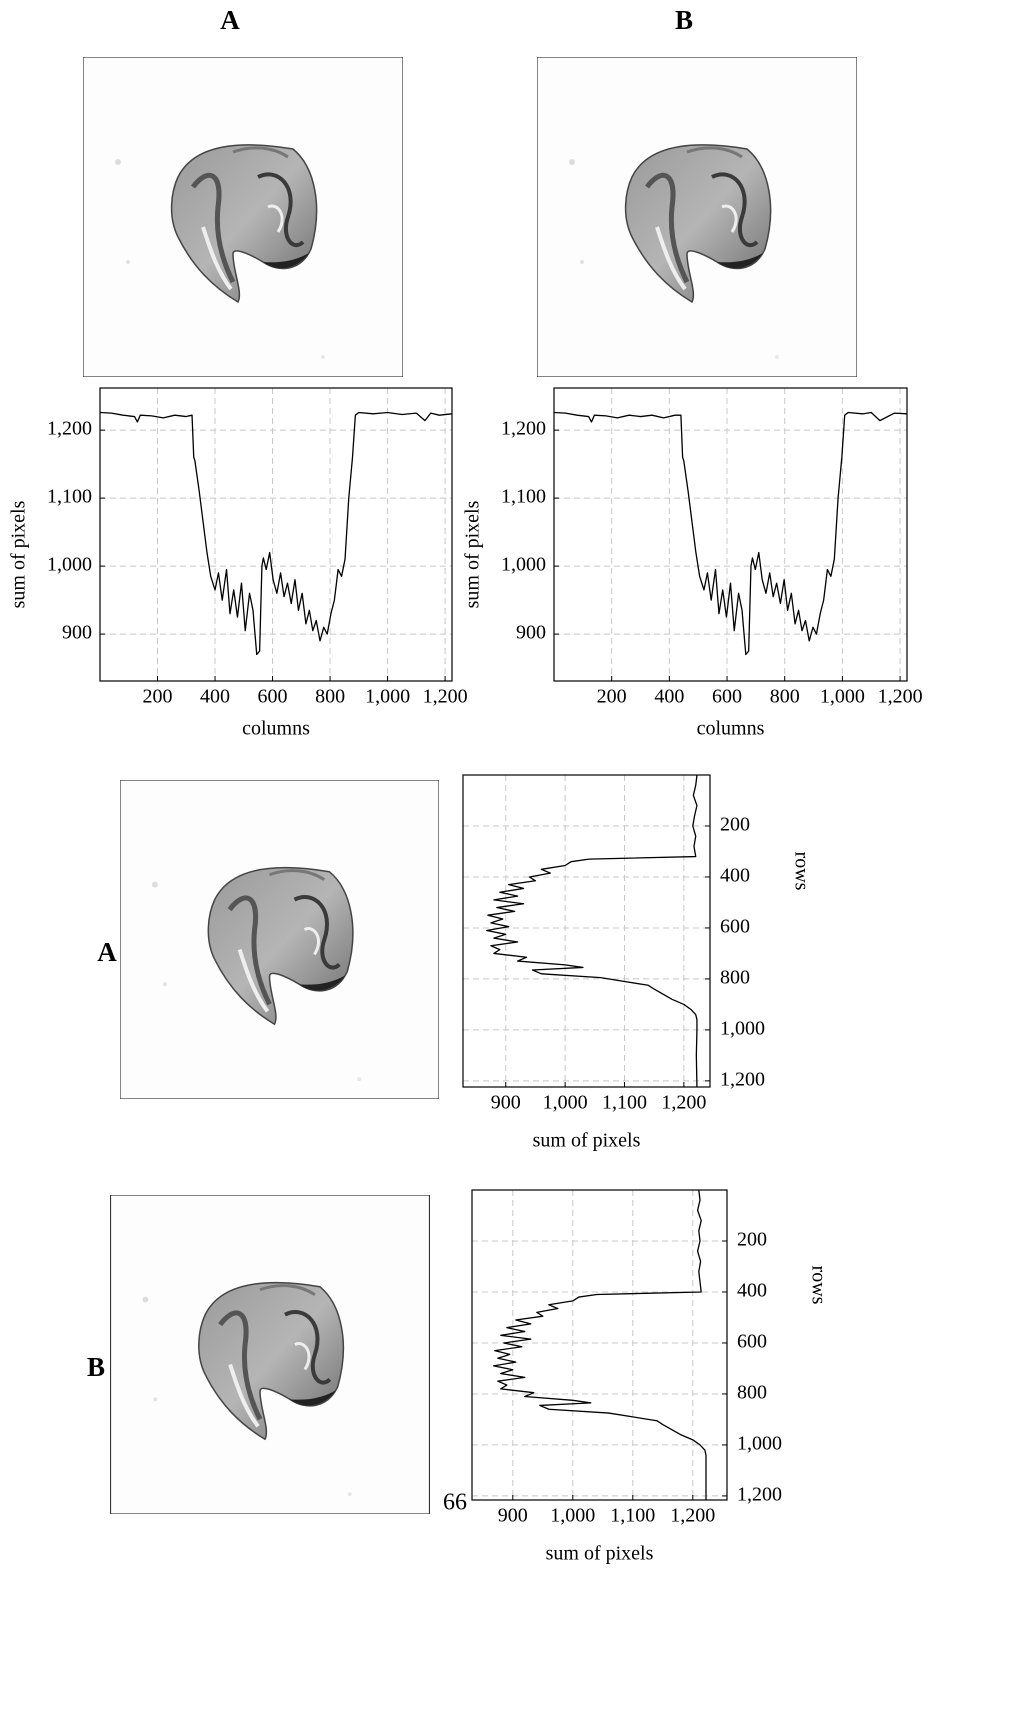 The image size is (1023, 1726). I want to click on column-label: B, so click(684, 20).